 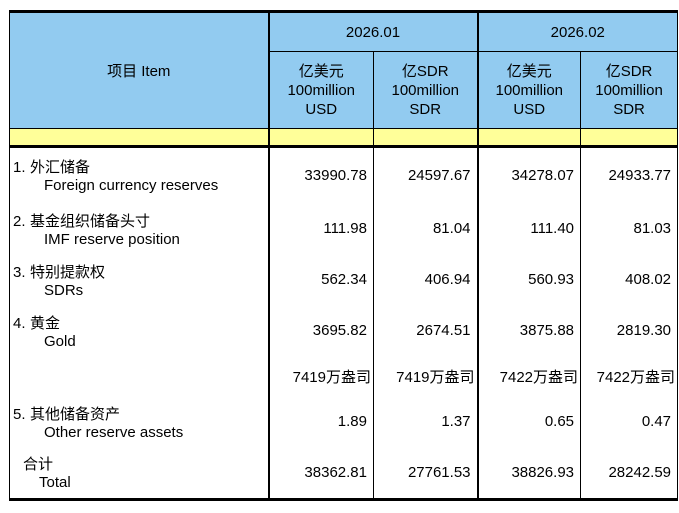 What do you see at coordinates (139, 421) in the screenshot?
I see `item-cell: 5. 其他储备资产 Other reserve assets` at bounding box center [139, 421].